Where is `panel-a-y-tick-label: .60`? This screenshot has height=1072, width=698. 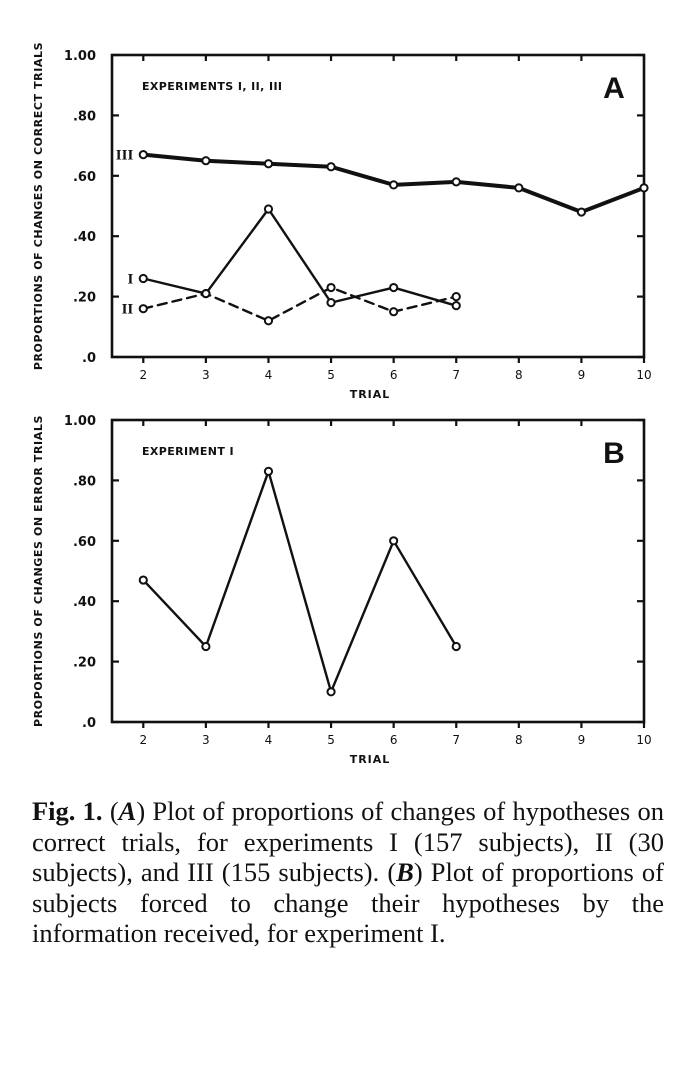
panel-a-y-tick-label: .60 is located at coordinates (84, 177).